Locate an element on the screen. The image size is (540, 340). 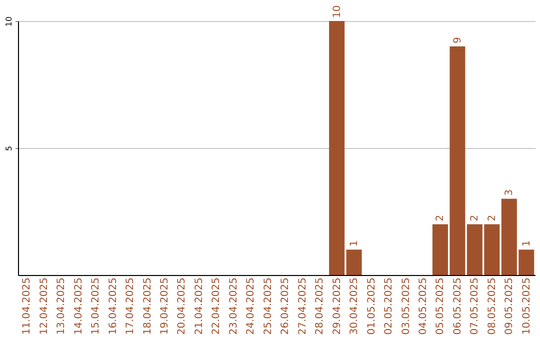
x-tick-label: 01.05.2025 is located at coordinates (372, 306).